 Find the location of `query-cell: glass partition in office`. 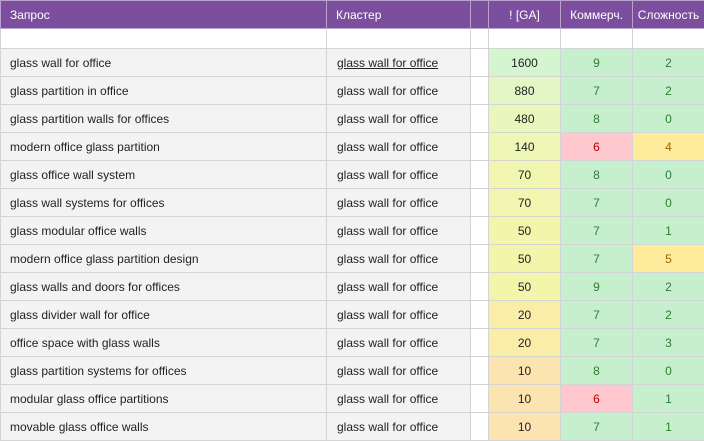

query-cell: glass partition in office is located at coordinates (164, 91).